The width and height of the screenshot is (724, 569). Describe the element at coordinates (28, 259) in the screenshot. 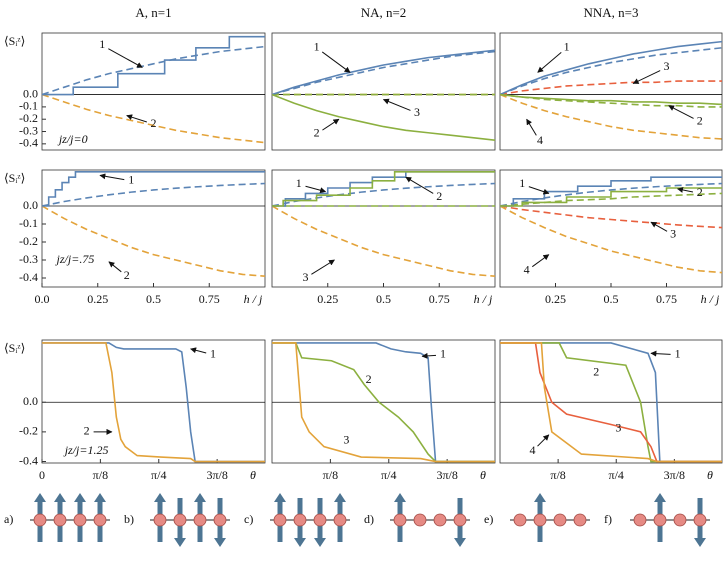

I see `y-tick-label: -0.3` at that location.